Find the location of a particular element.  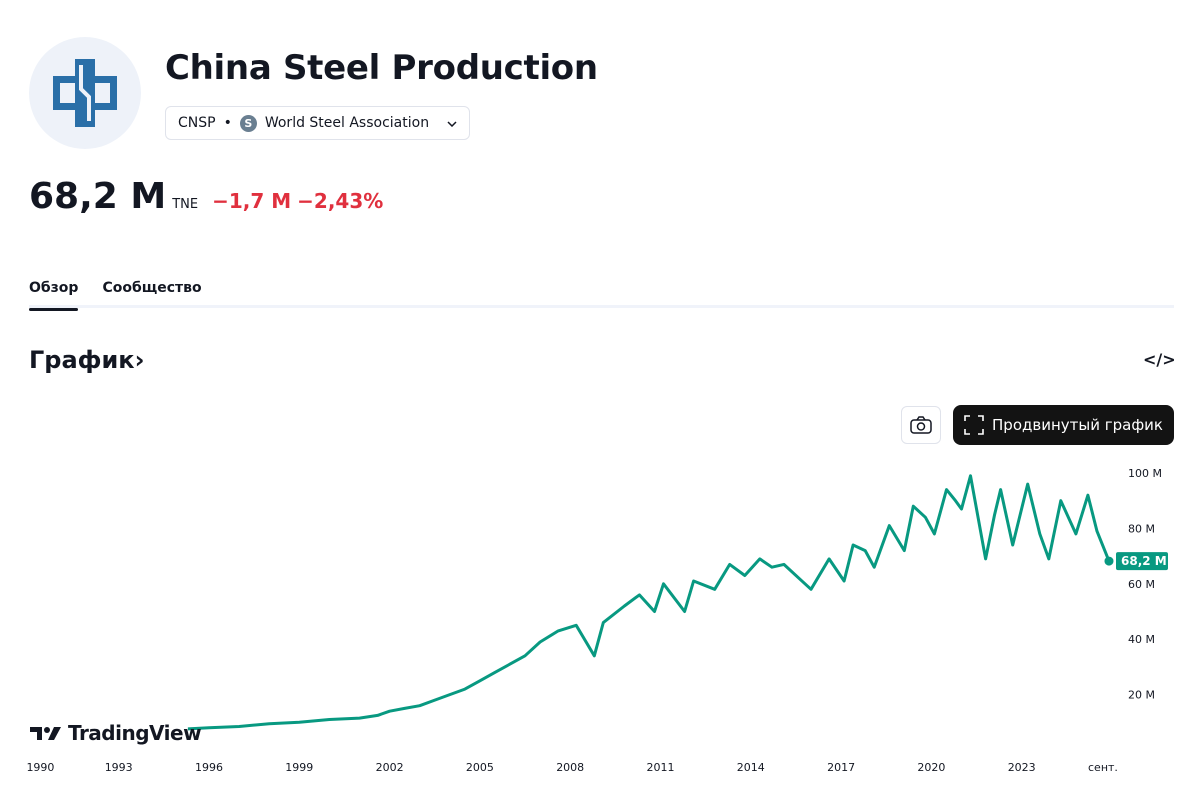

price-unit: TNE is located at coordinates (185, 204).